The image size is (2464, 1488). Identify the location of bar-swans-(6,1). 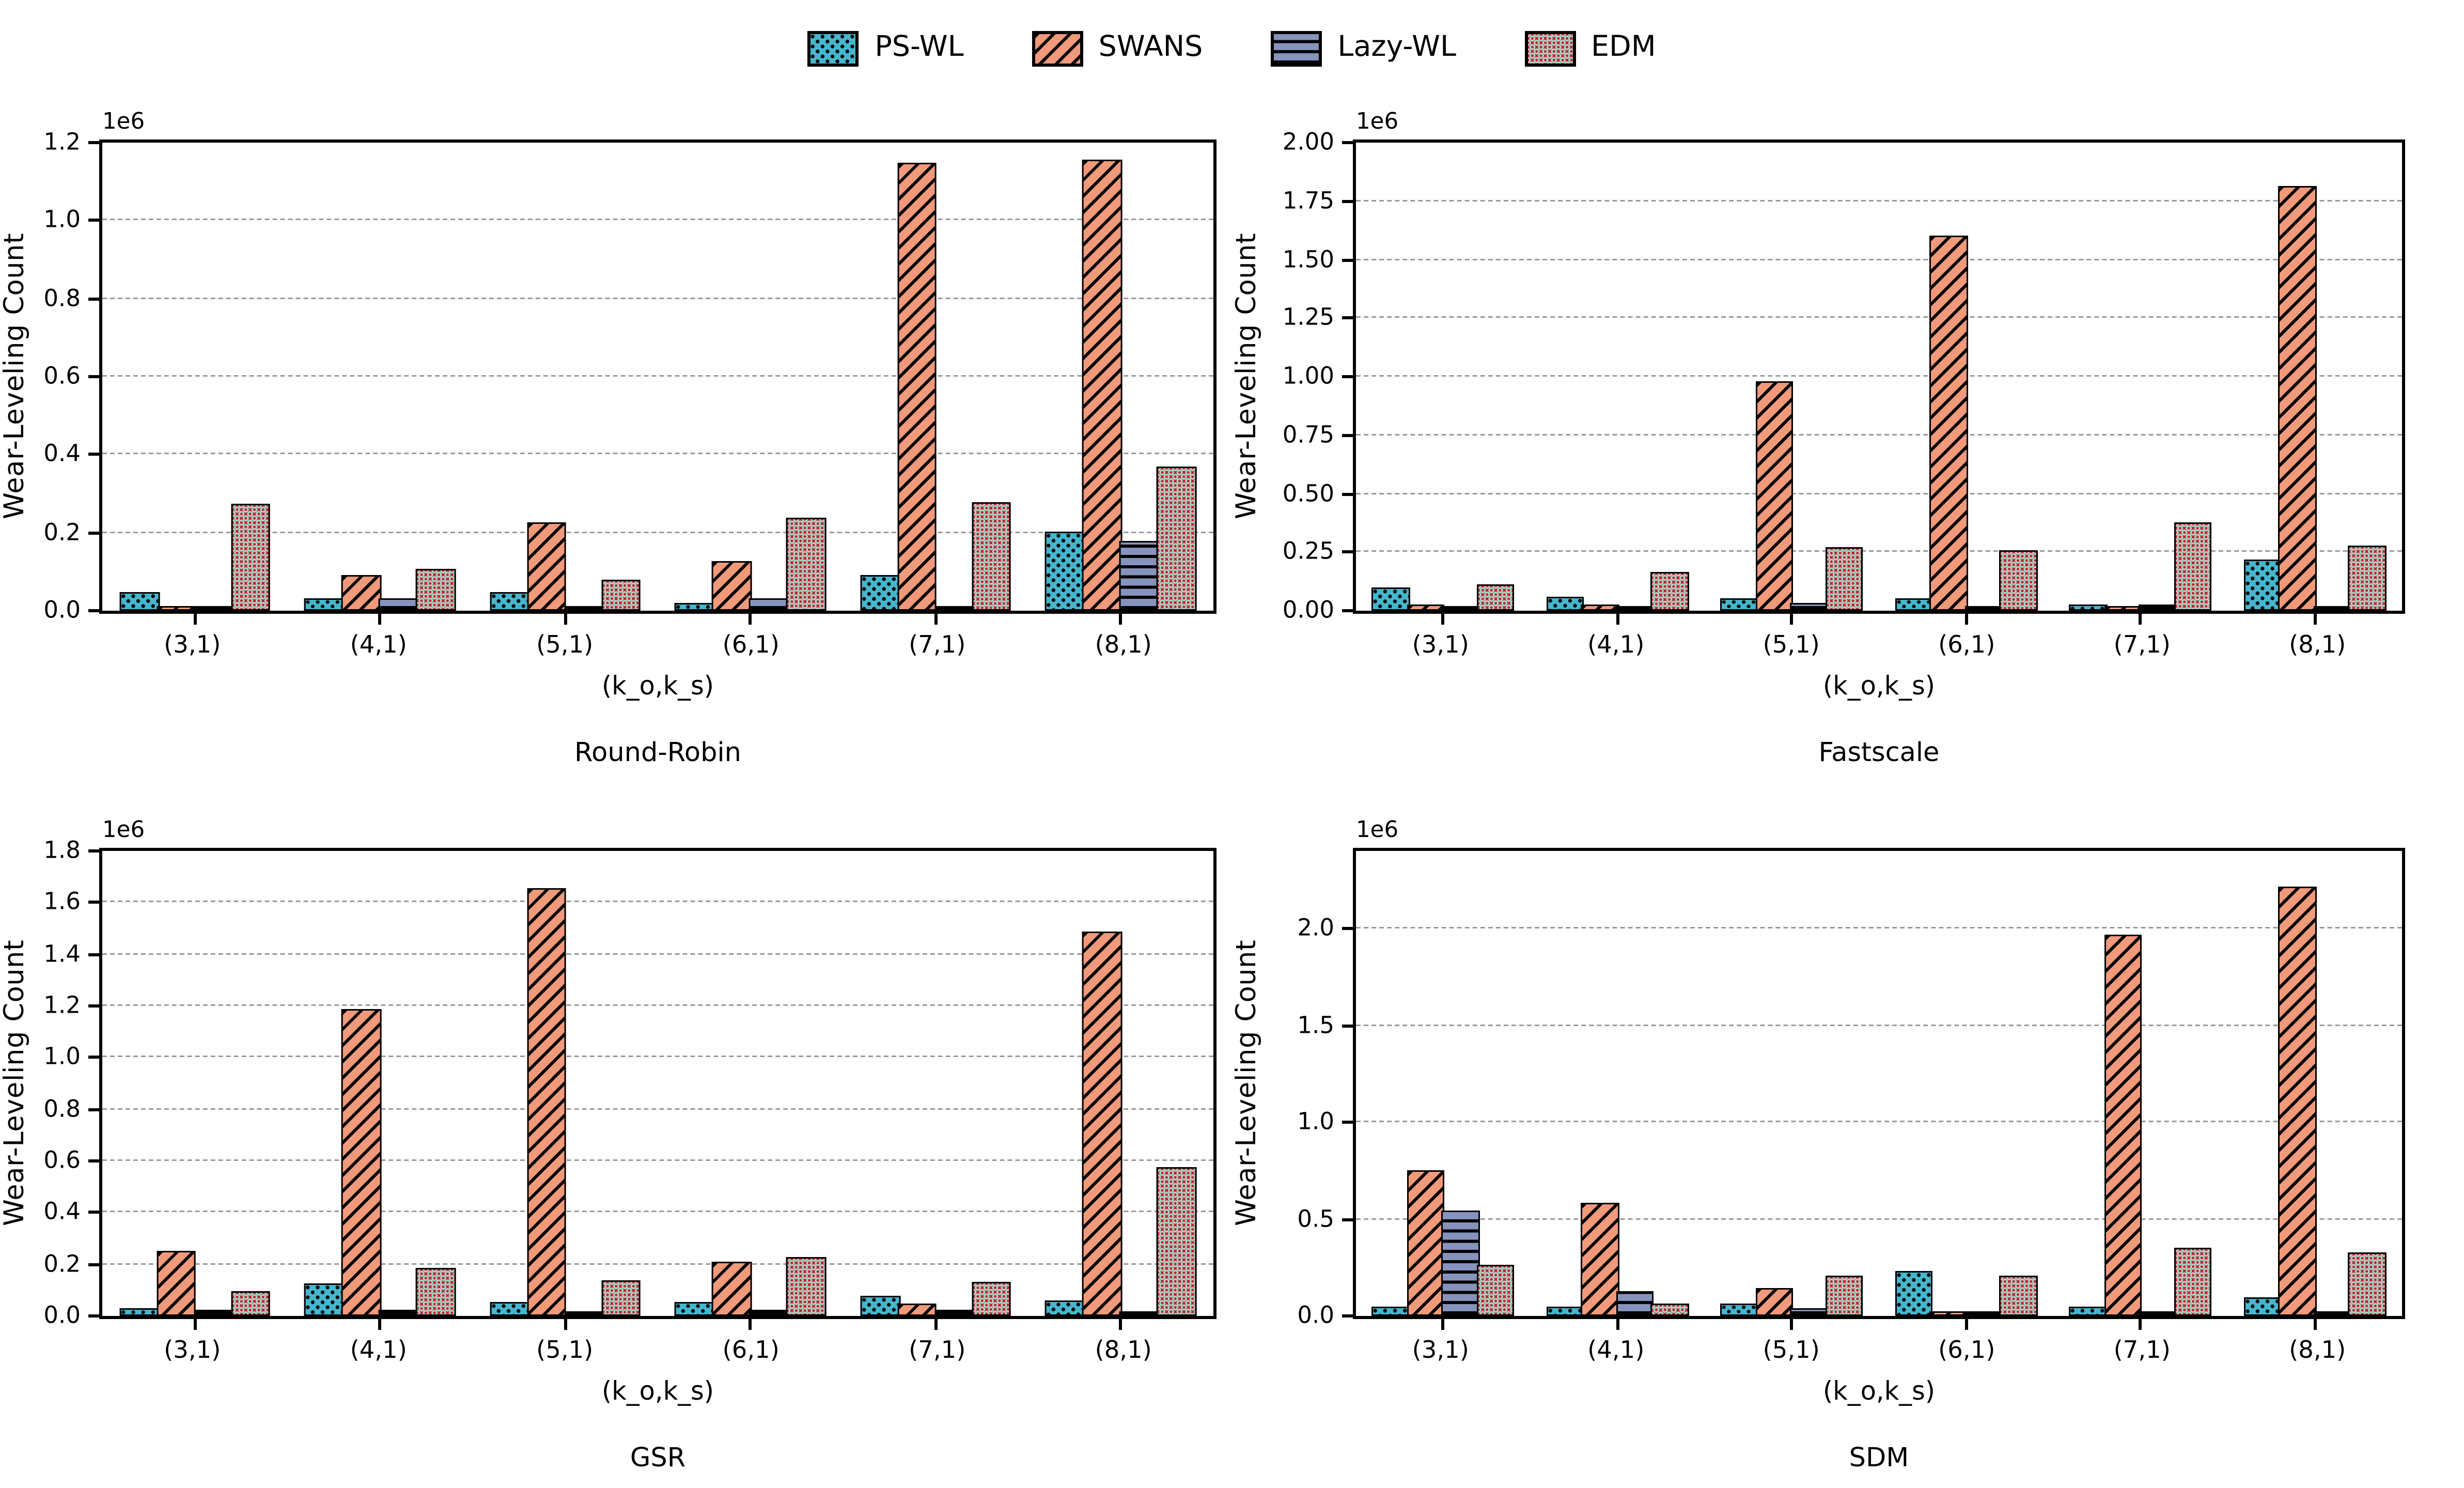
(1949, 423).